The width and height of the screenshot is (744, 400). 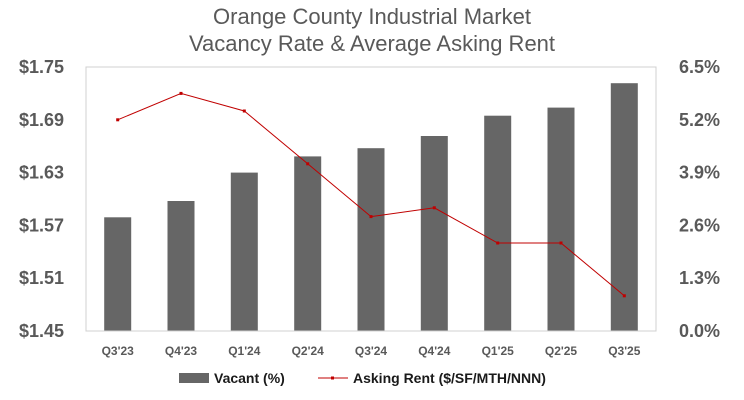 What do you see at coordinates (699, 331) in the screenshot?
I see `right-tick-label: 0.0%` at bounding box center [699, 331].